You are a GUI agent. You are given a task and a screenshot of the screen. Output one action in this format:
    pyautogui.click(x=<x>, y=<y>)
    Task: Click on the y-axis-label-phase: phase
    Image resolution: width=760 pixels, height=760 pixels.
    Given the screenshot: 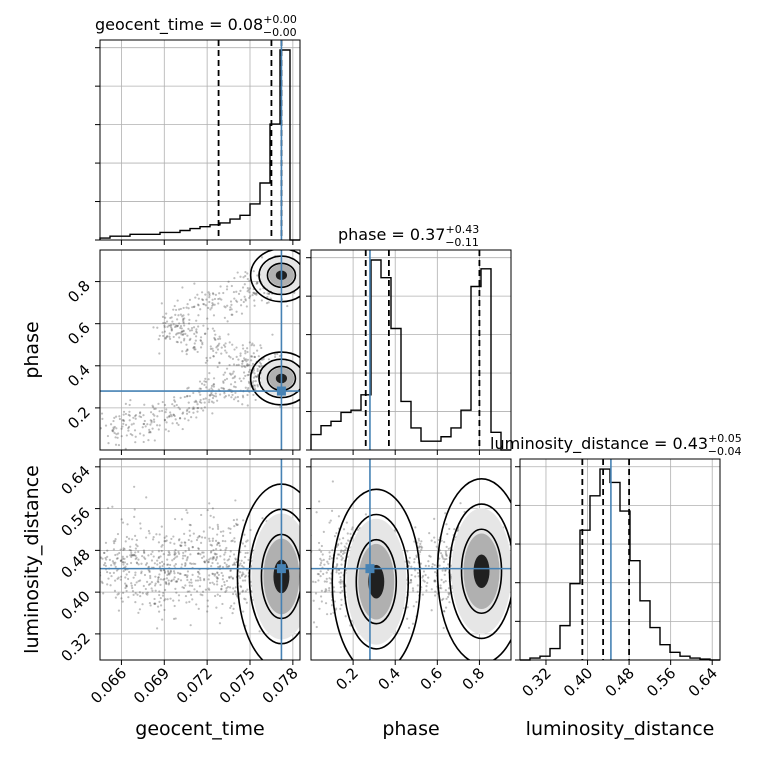 What is the action you would take?
    pyautogui.click(x=32, y=349)
    